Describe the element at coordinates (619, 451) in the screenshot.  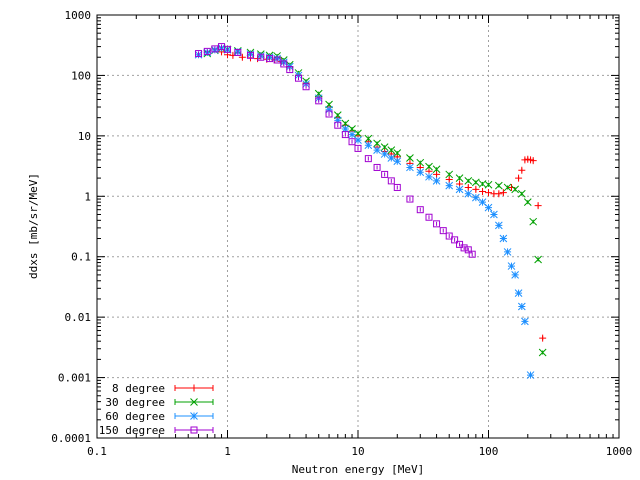
I see `x-tick-label: 1000` at that location.